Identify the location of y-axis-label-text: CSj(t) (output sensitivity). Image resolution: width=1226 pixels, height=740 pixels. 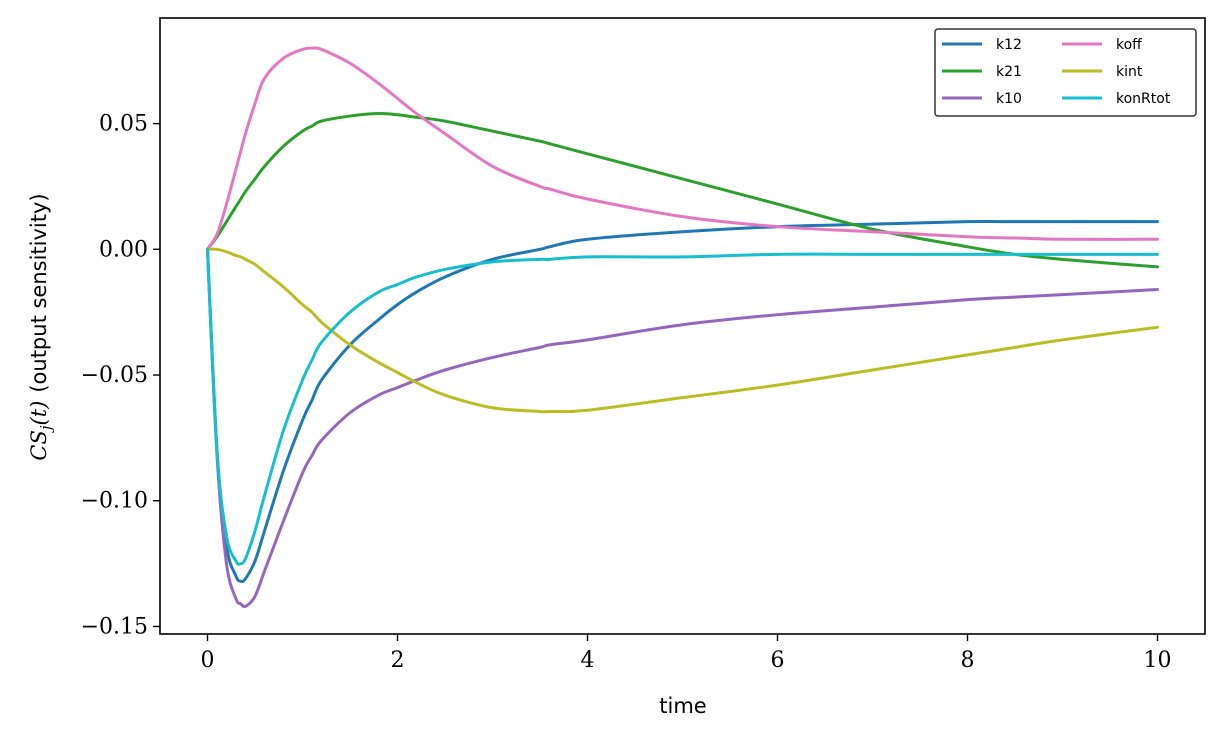
(41, 326).